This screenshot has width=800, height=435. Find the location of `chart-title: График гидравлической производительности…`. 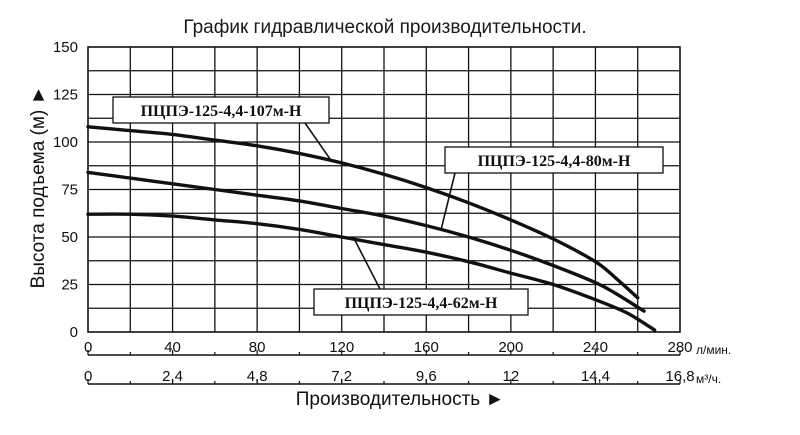

chart-title: График гидравлической производительности… is located at coordinates (384, 27).